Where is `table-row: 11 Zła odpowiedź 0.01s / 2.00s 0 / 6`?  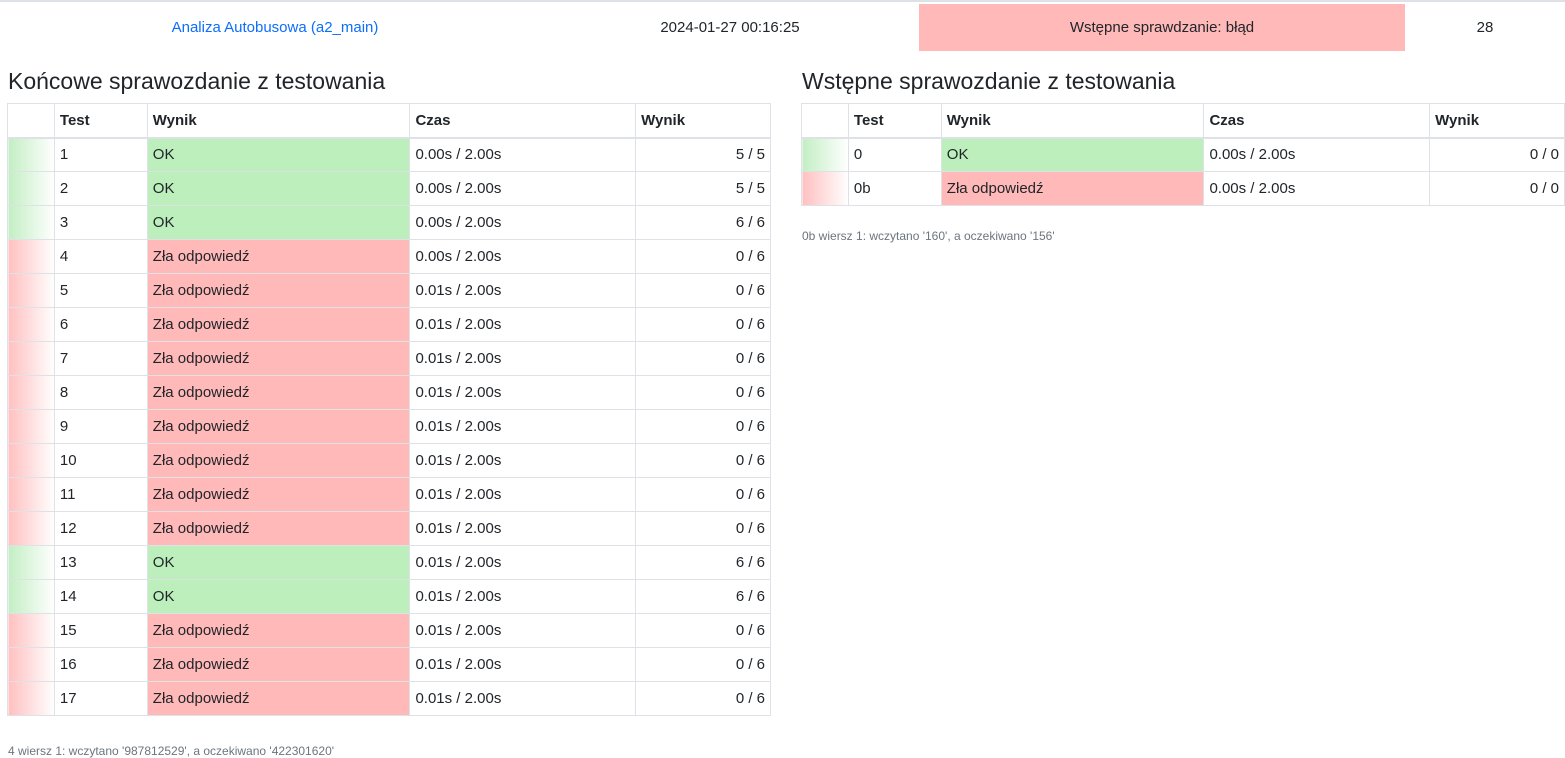 table-row: 11 Zła odpowiedź 0.01s / 2.00s 0 / 6 is located at coordinates (389, 494).